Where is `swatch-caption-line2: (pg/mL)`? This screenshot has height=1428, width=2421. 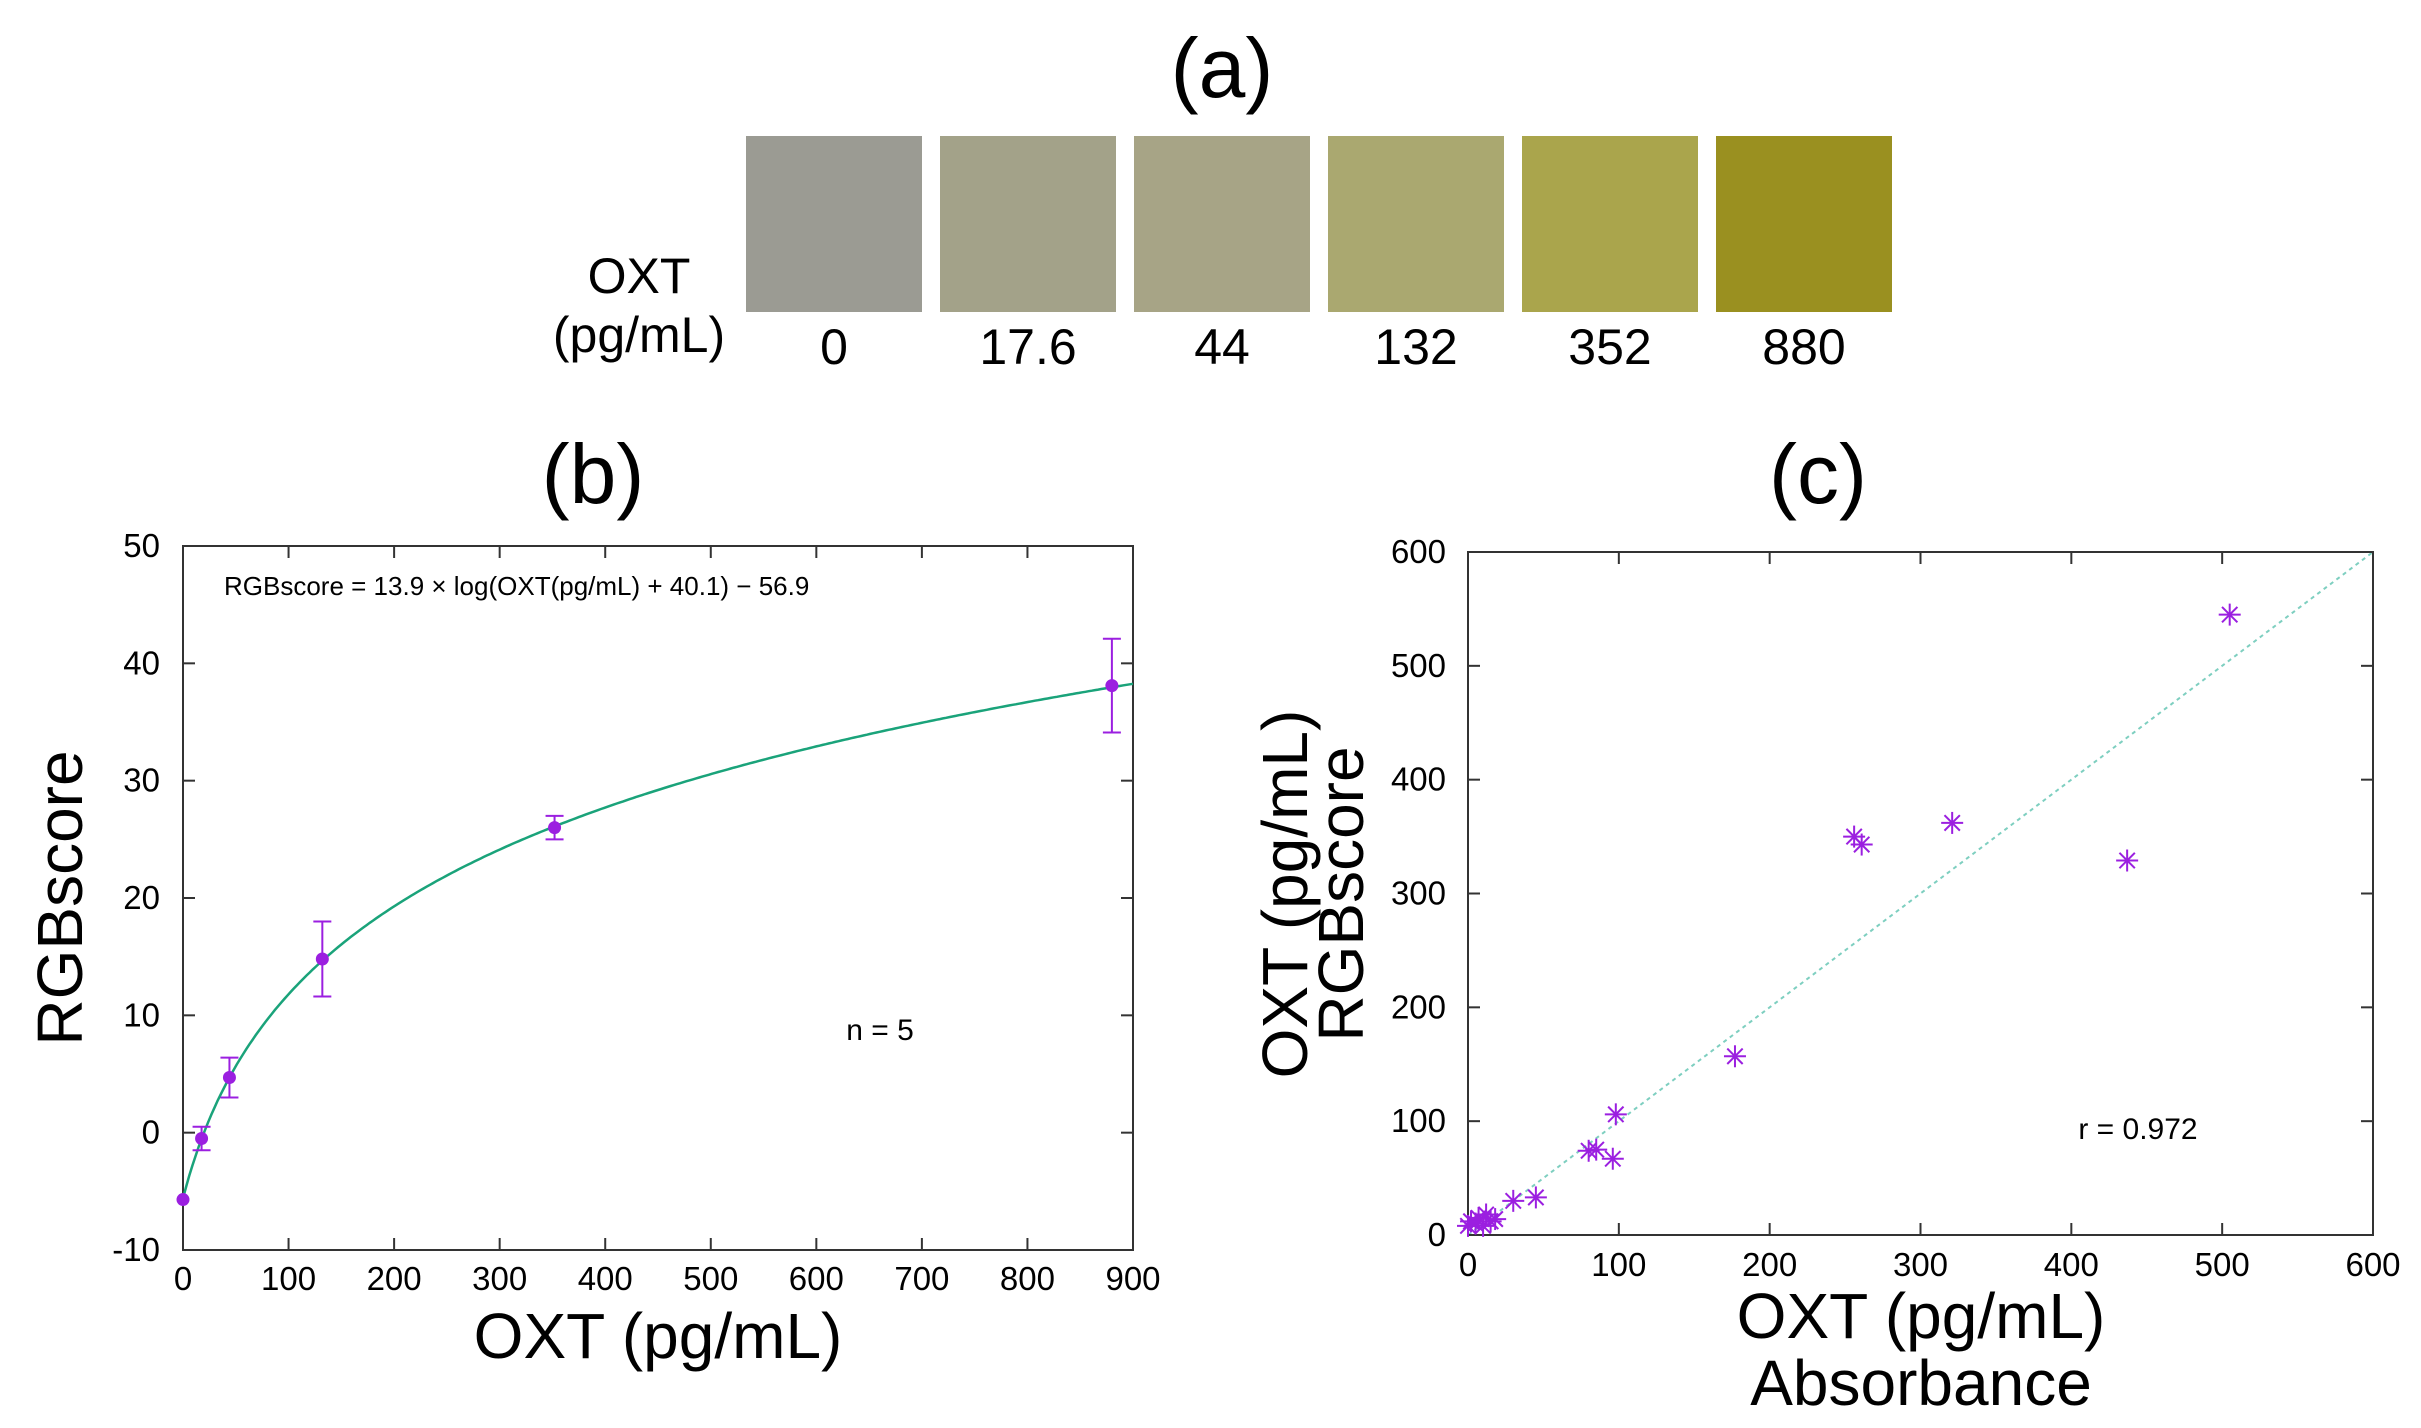
swatch-caption-line2: (pg/mL) is located at coordinates (639, 335).